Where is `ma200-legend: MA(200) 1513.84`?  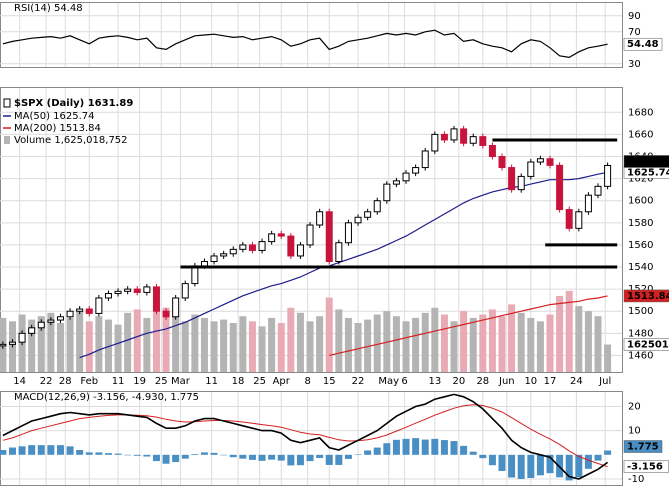 ma200-legend: MA(200) 1513.84 is located at coordinates (57, 128).